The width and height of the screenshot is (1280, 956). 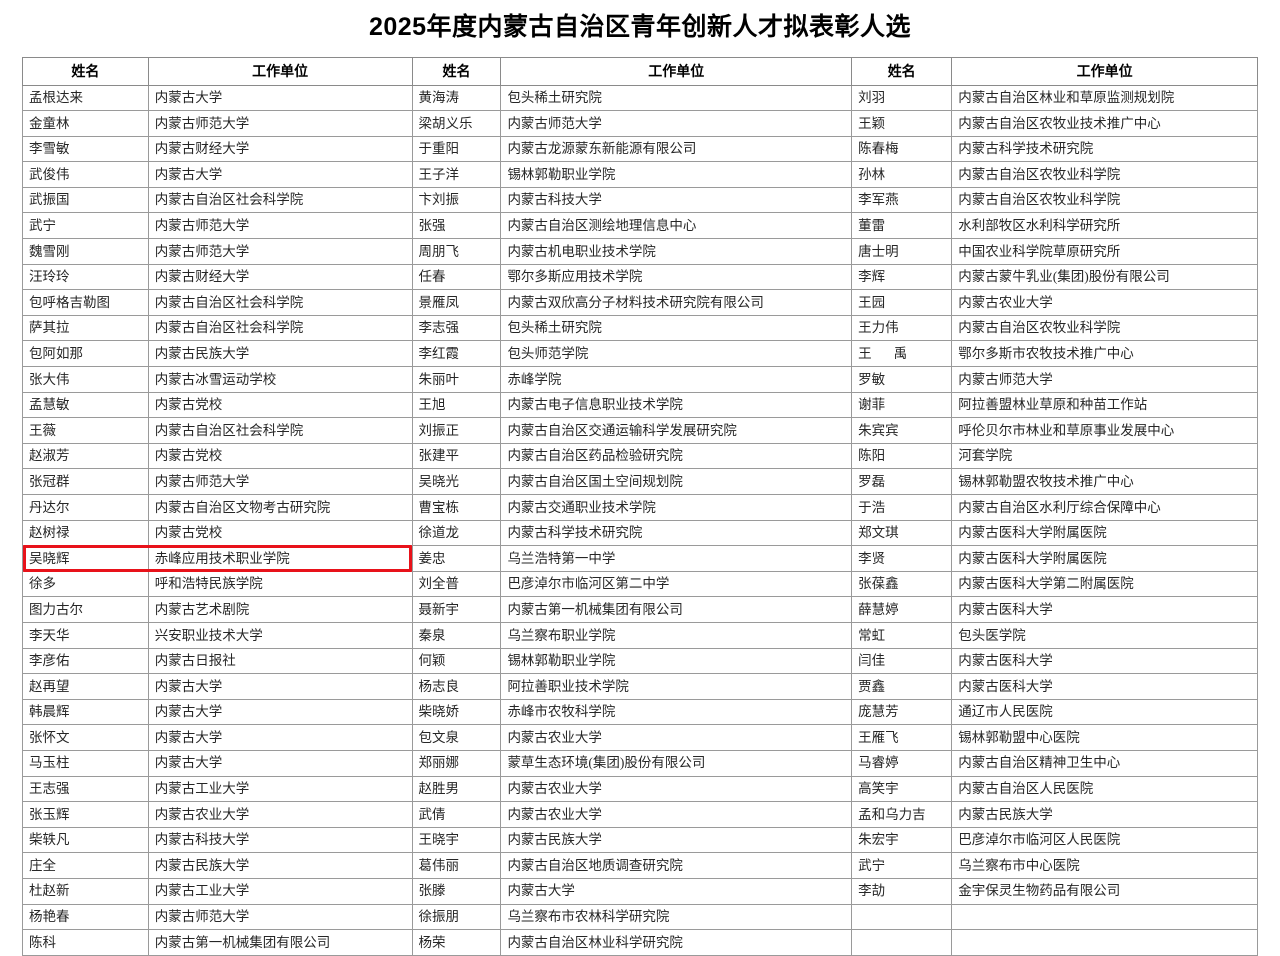 What do you see at coordinates (640, 174) in the screenshot?
I see `table-row: 武俊伟 内蒙古大学 王子洋 锡林郭勒职业学院 孙林 内蒙古自治区农牧业科学院` at bounding box center [640, 174].